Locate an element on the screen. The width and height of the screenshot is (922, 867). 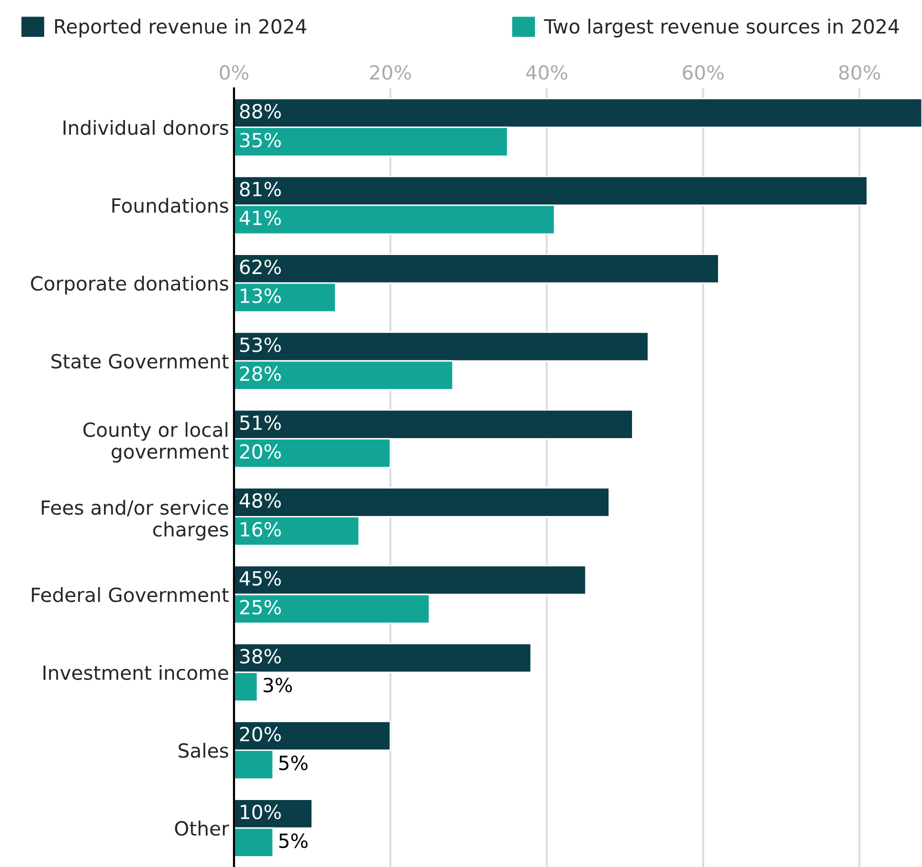
data-label: 25% is located at coordinates (260, 607).